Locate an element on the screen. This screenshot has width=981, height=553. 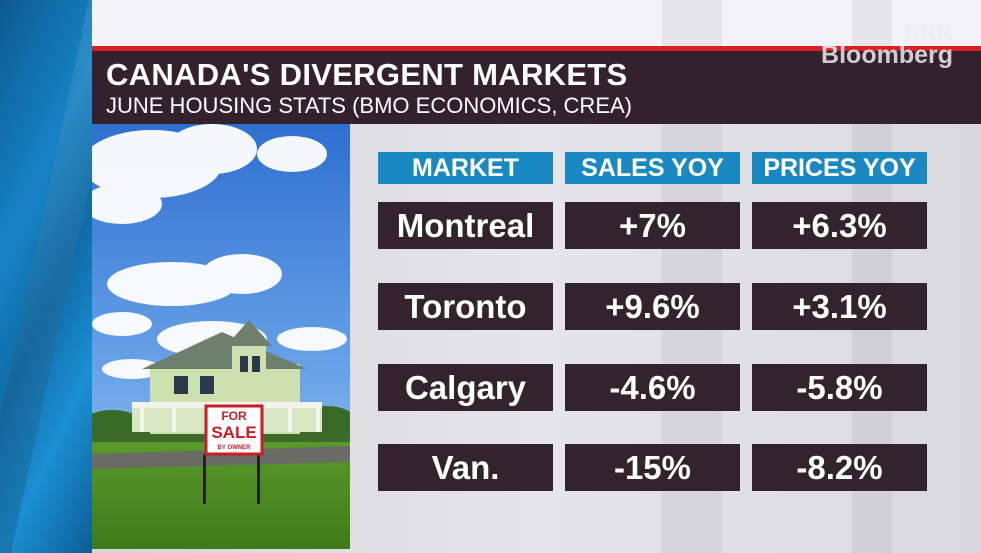
market-cell: Van. is located at coordinates (465, 467).